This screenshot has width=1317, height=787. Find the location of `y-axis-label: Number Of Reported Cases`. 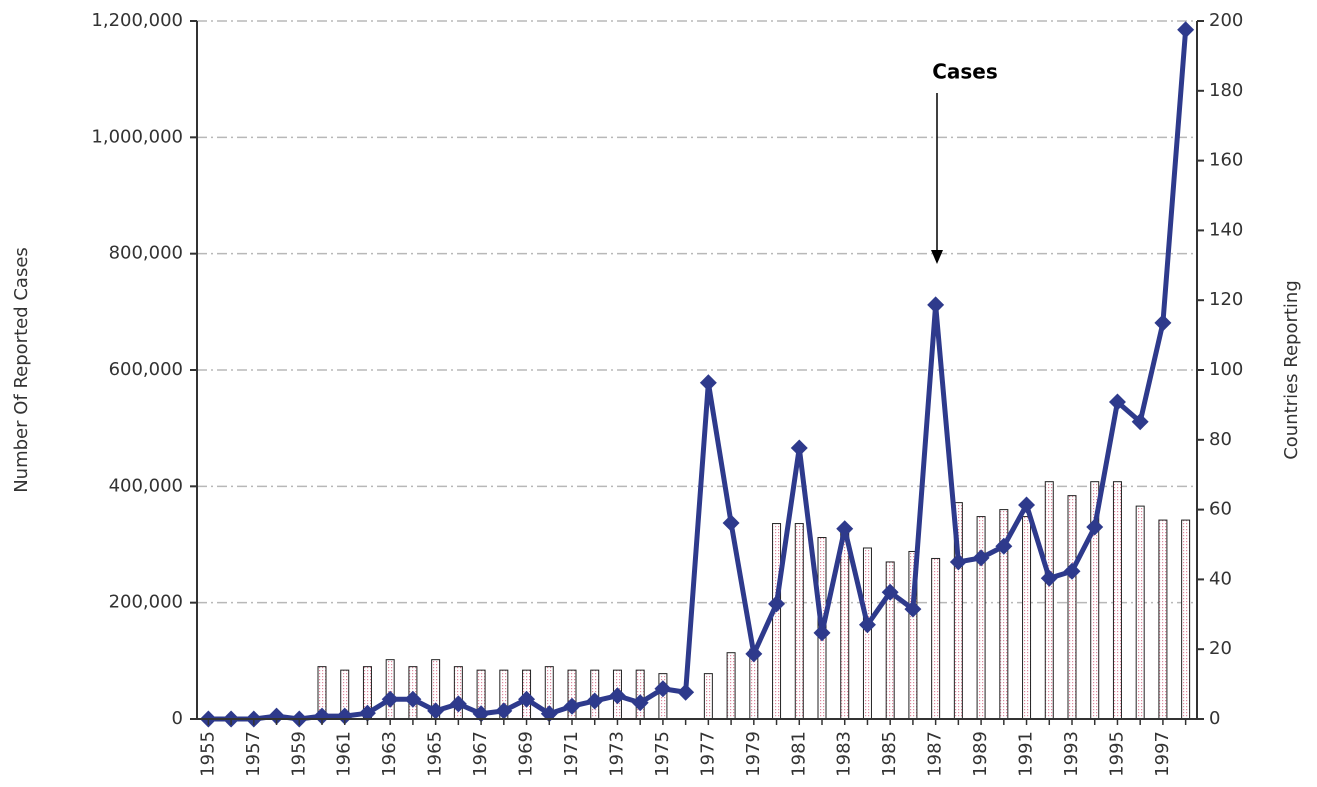

y-axis-label: Number Of Reported Cases is located at coordinates (21, 370).